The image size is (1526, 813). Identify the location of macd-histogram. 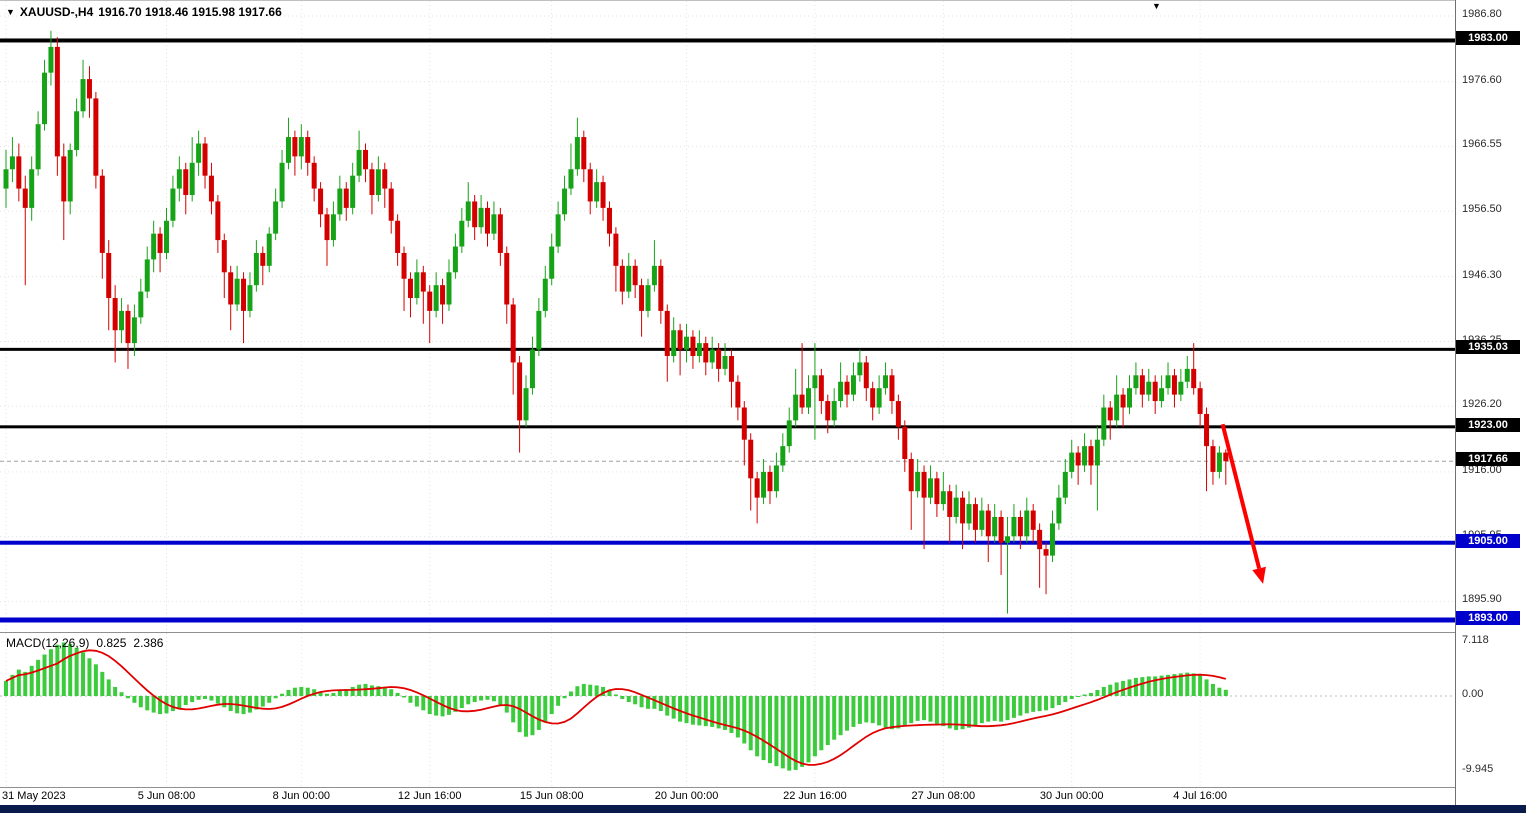
(616, 706).